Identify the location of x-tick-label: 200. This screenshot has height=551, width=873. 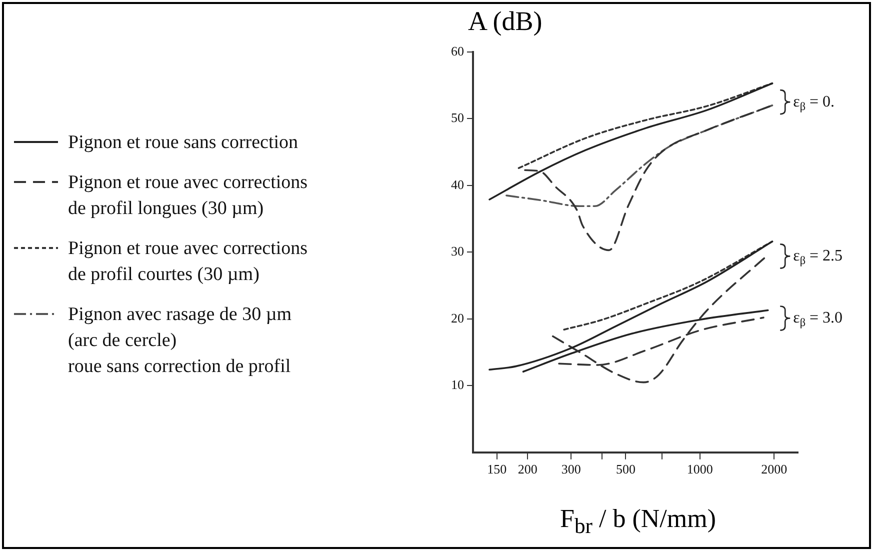
(528, 469).